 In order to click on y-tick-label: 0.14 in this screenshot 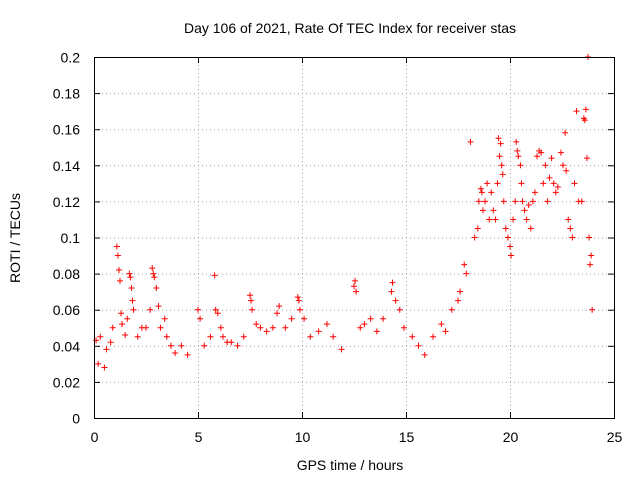, I will do `click(66, 166)`.